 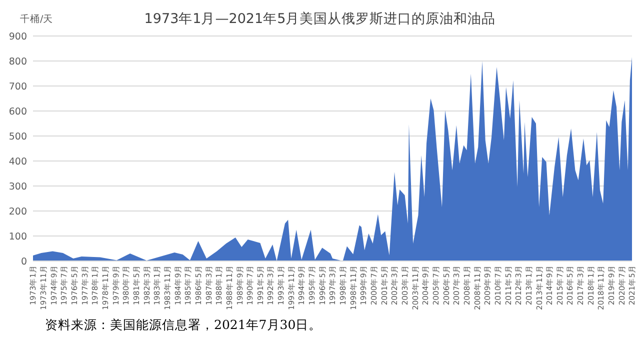 What do you see at coordinates (17, 112) in the screenshot?
I see `y-tick-label: 600` at bounding box center [17, 112].